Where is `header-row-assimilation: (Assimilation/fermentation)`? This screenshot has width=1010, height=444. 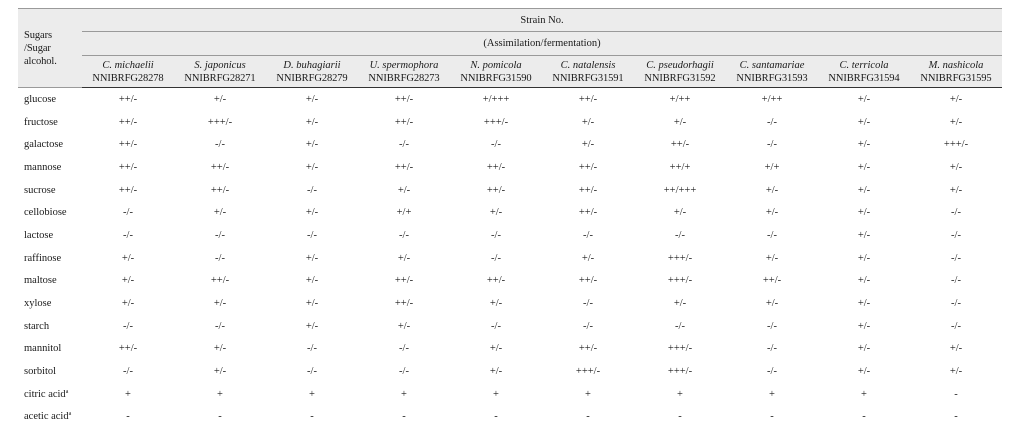
header-row-assimilation: (Assimilation/fermentation) is located at coordinates (510, 43).